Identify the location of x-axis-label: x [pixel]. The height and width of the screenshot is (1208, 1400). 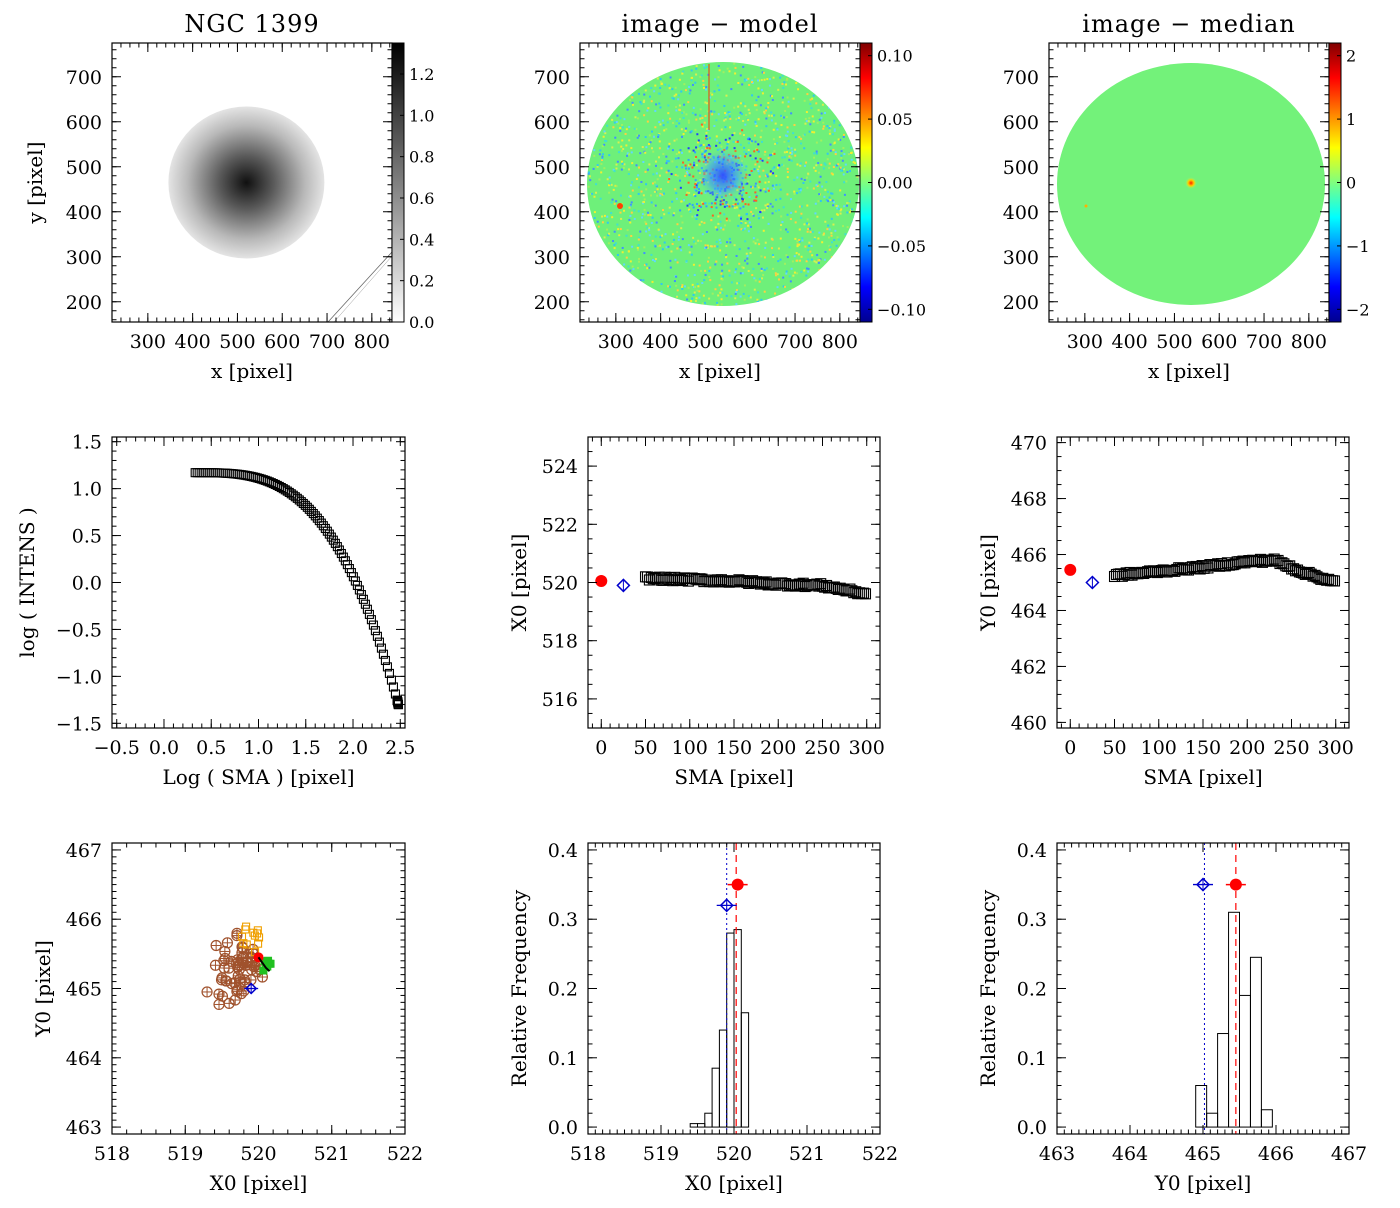
(252, 371).